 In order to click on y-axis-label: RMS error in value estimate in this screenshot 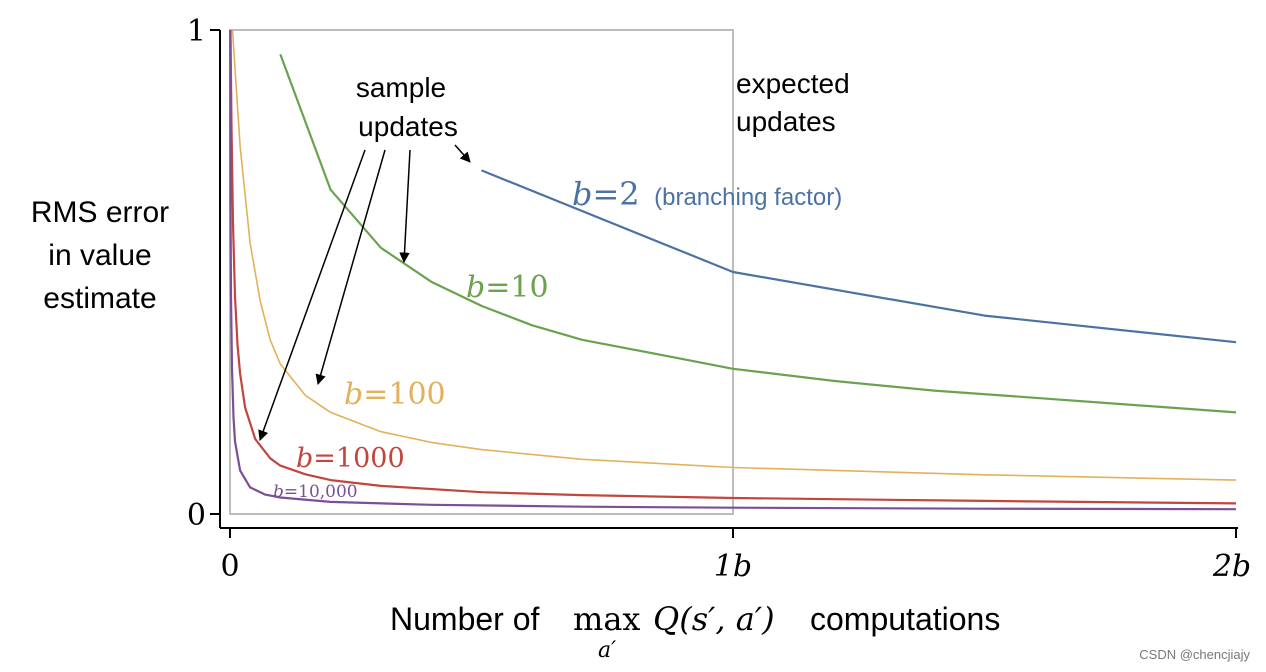, I will do `click(100, 255)`.